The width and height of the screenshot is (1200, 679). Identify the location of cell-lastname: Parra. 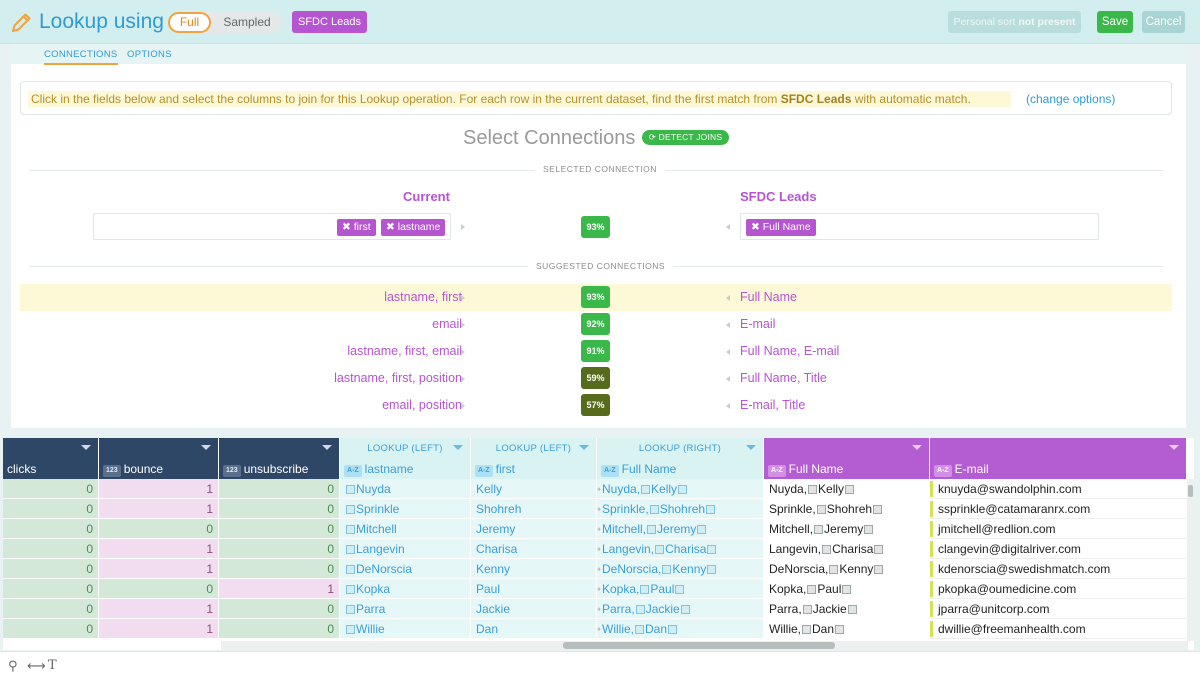
(405, 609).